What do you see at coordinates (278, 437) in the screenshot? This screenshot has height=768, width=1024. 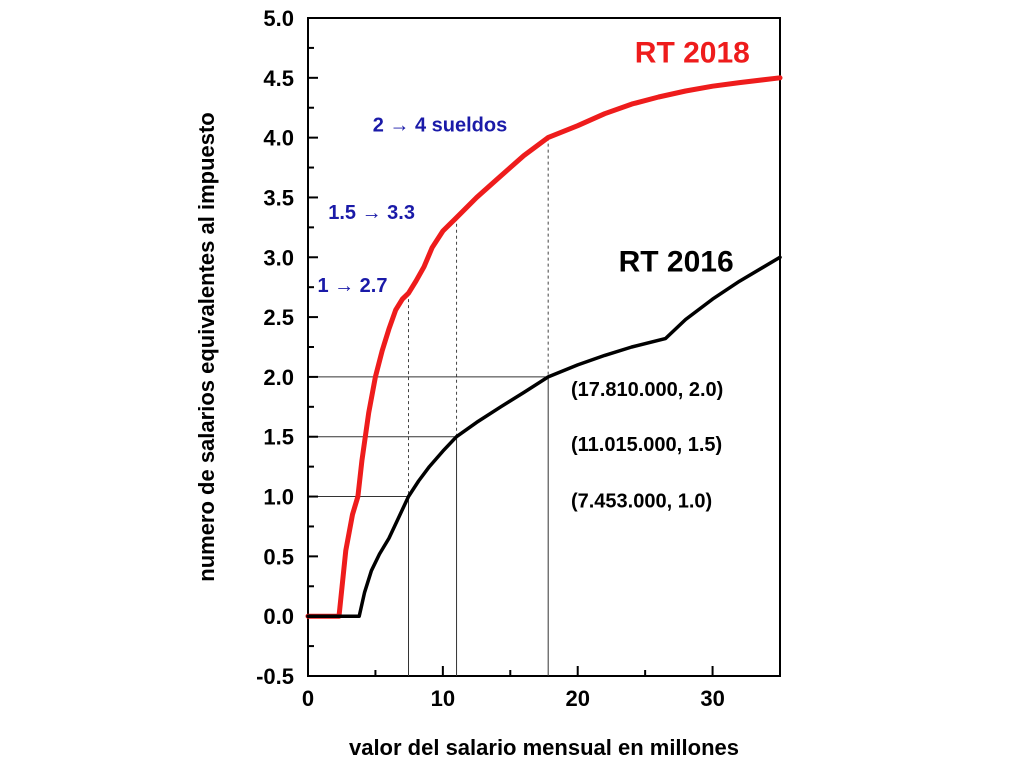 I see `y-tick-label: 1.5` at bounding box center [278, 437].